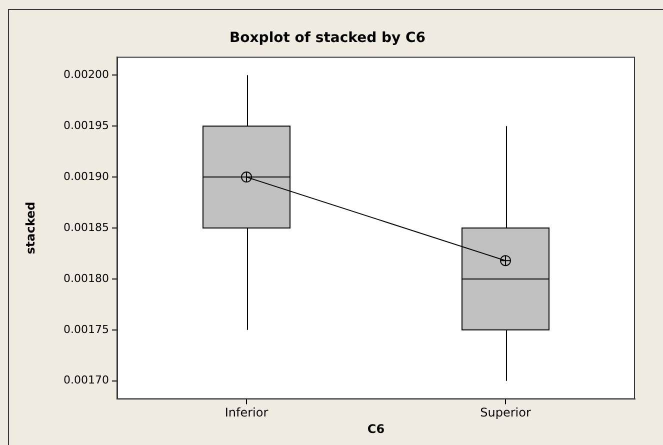  I want to click on y-tick-label: 0.00190, so click(86, 176).